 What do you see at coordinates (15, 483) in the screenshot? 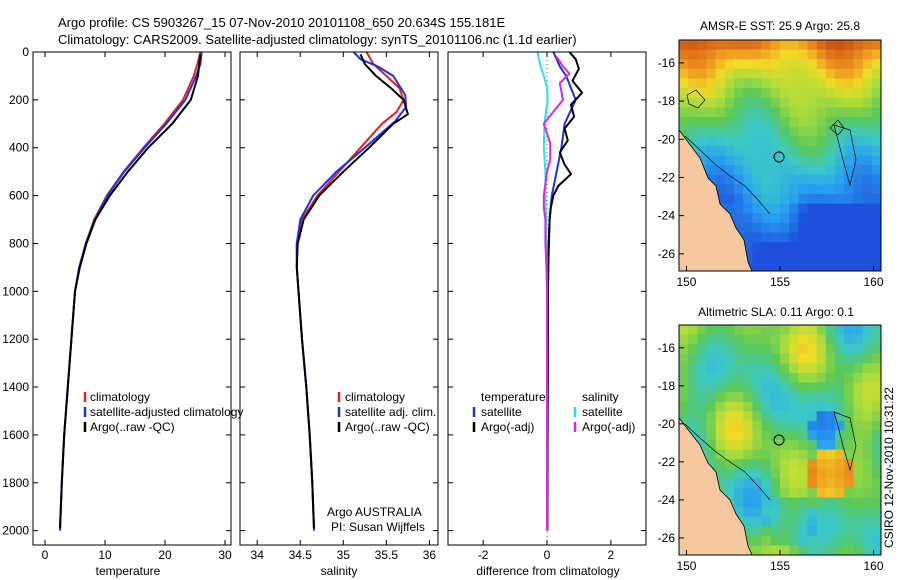
I see `y-tick-label: 1800` at bounding box center [15, 483].